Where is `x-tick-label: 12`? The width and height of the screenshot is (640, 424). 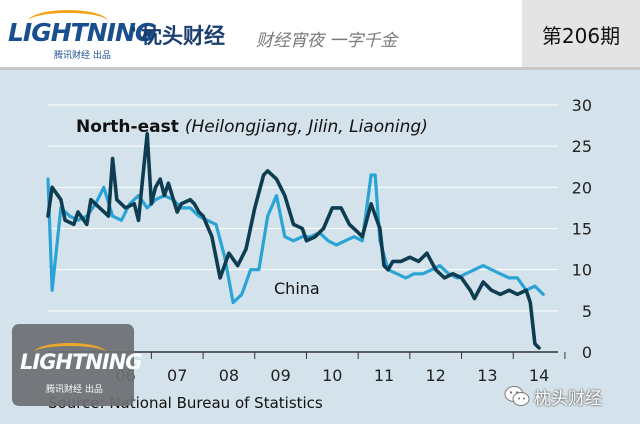 x-tick-label: 12 is located at coordinates (436, 375).